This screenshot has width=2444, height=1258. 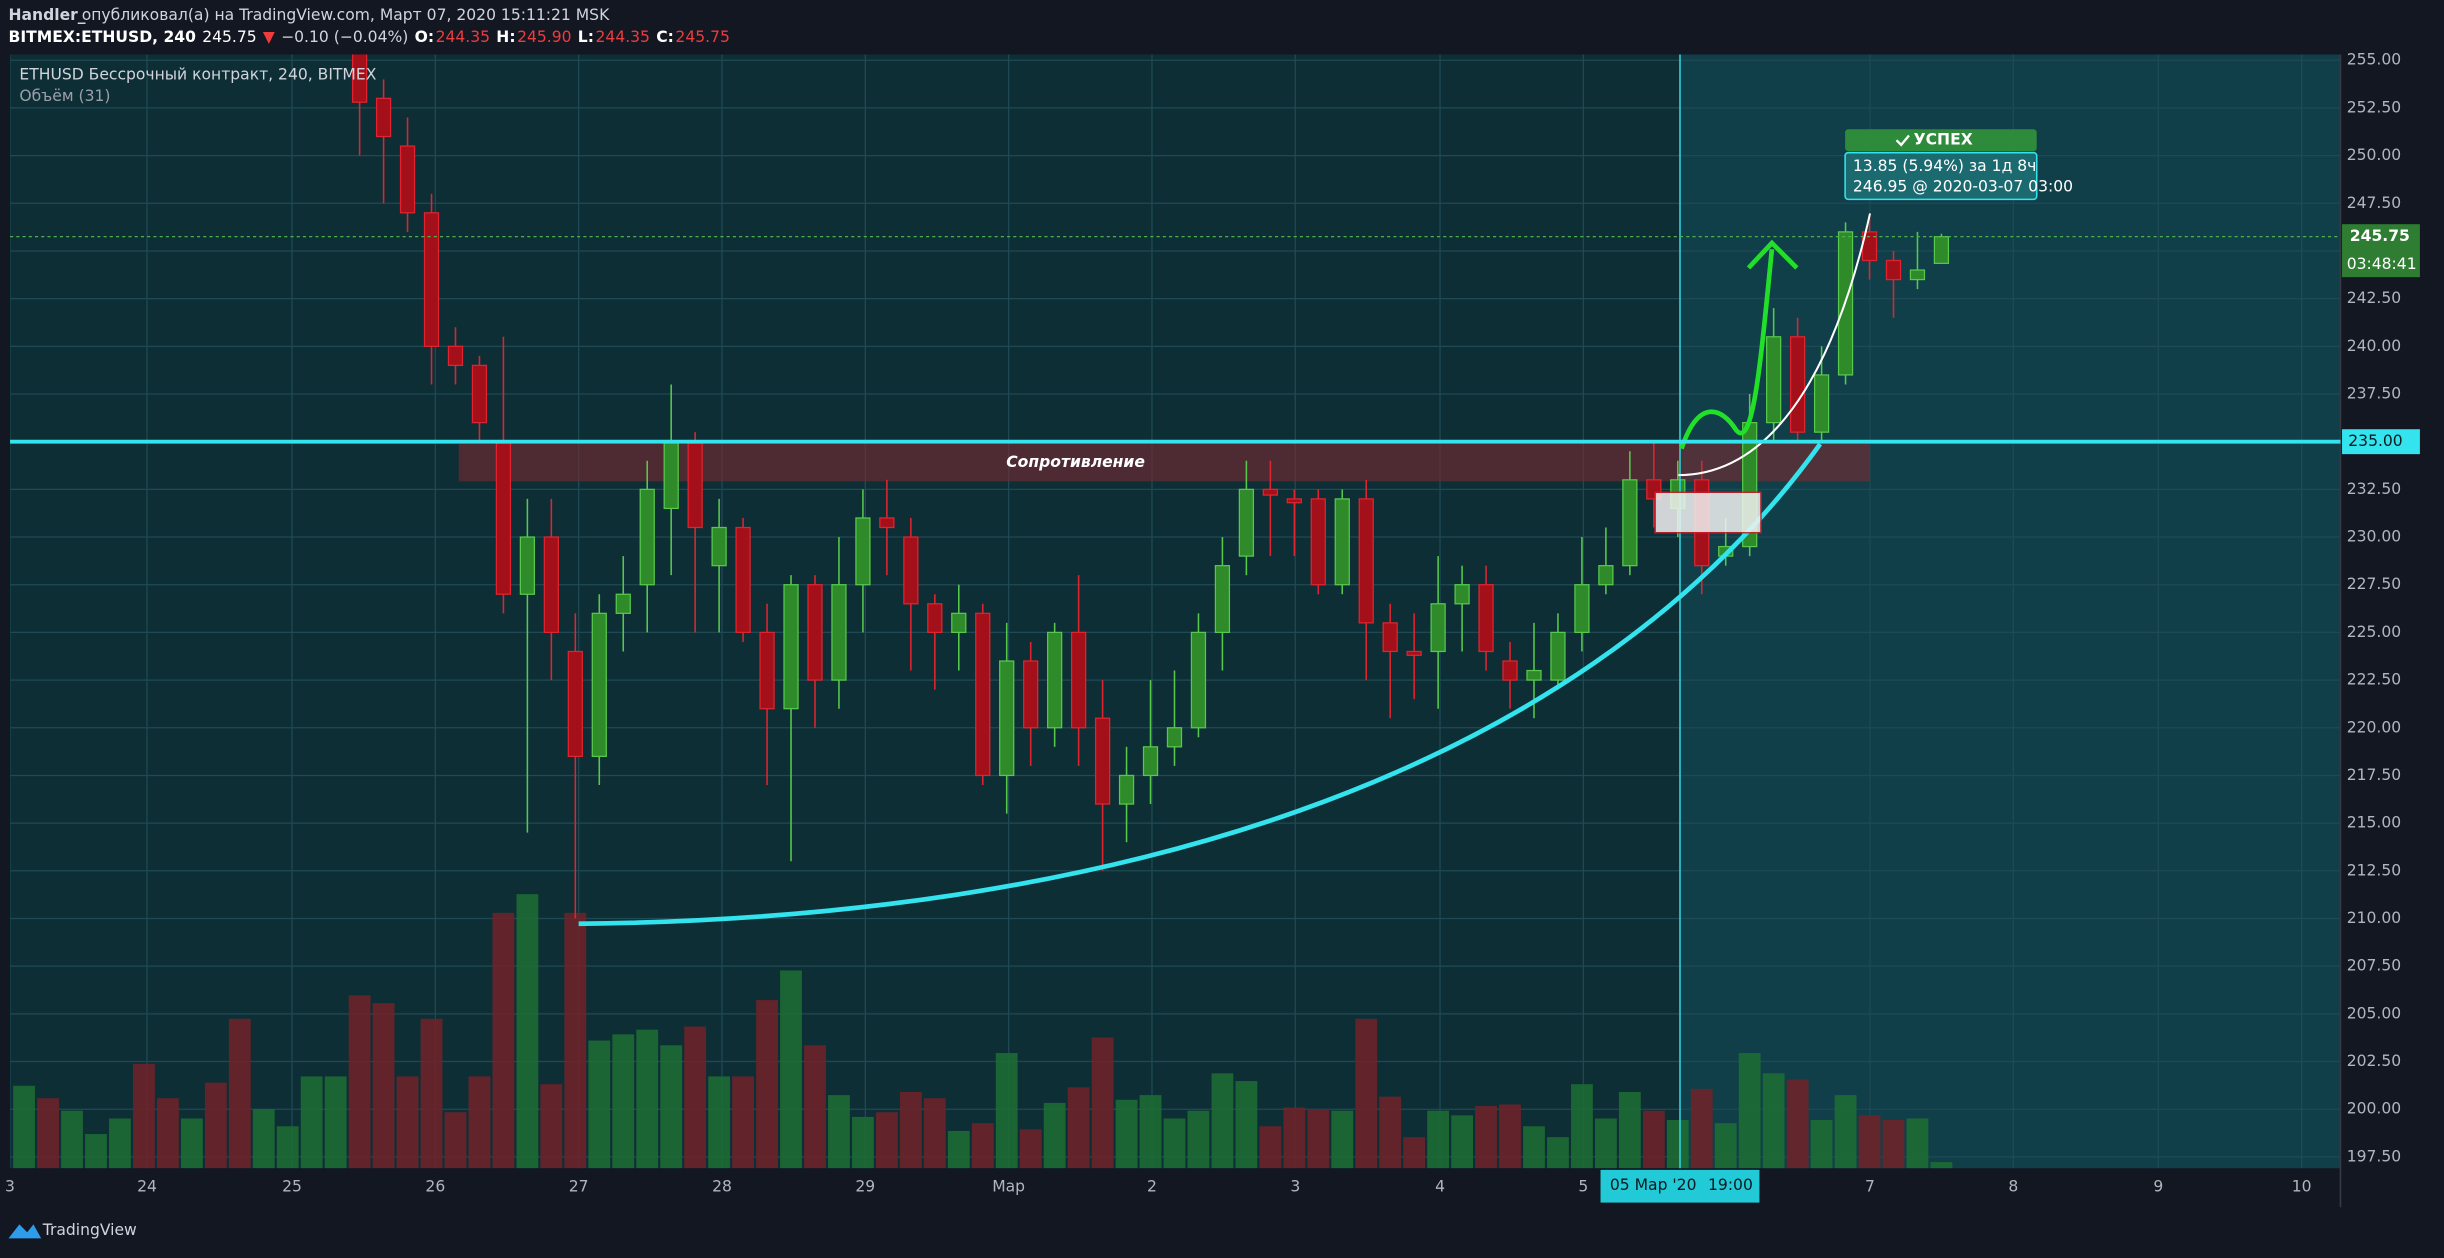 I want to click on arrow, so click(x=1739, y=344).